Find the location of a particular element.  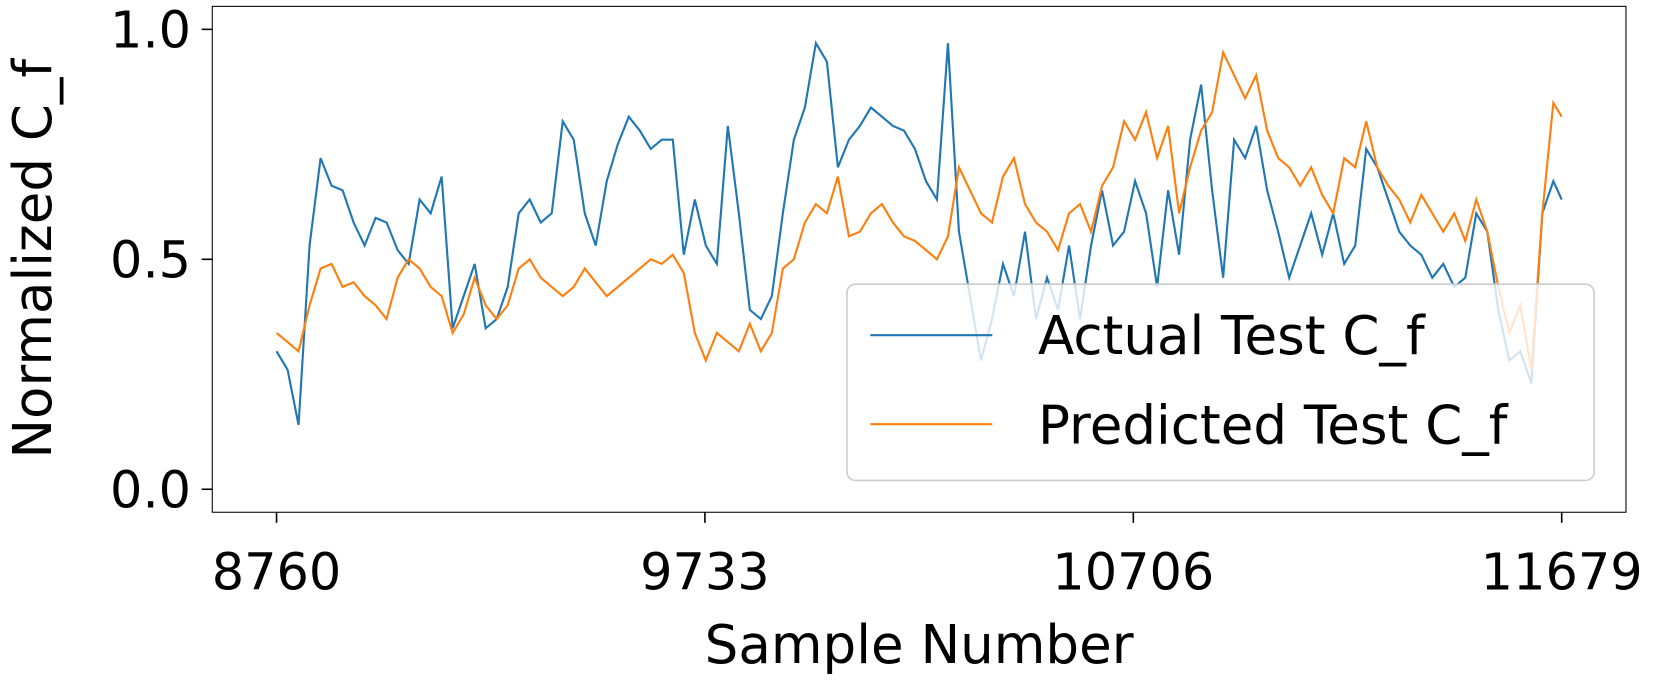

y-tick-label: 0.0 is located at coordinates (150, 490).